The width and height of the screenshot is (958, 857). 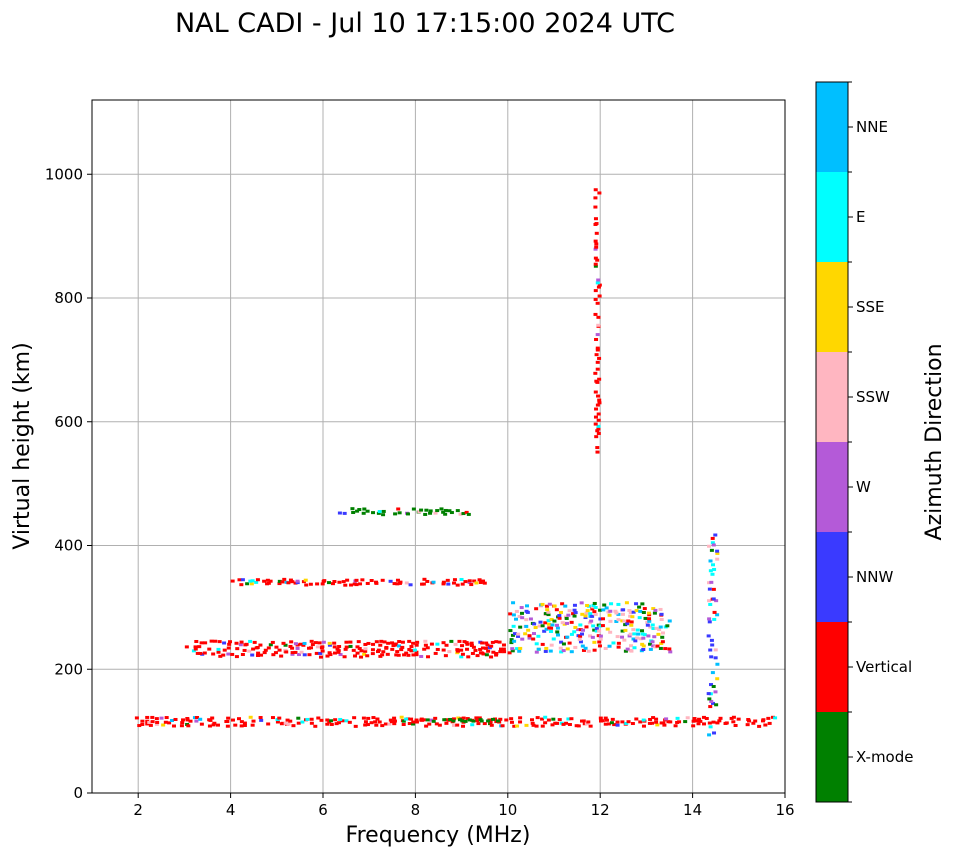 What do you see at coordinates (22, 445) in the screenshot?
I see `y-axis-label: Virtual height (km)` at bounding box center [22, 445].